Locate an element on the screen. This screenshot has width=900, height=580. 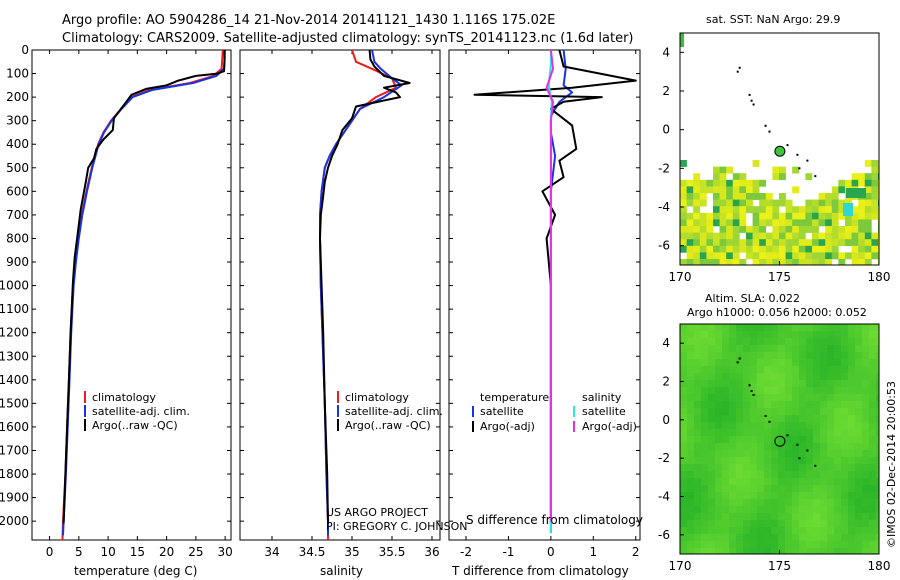
x-tick-label: 34 is located at coordinates (271, 552).